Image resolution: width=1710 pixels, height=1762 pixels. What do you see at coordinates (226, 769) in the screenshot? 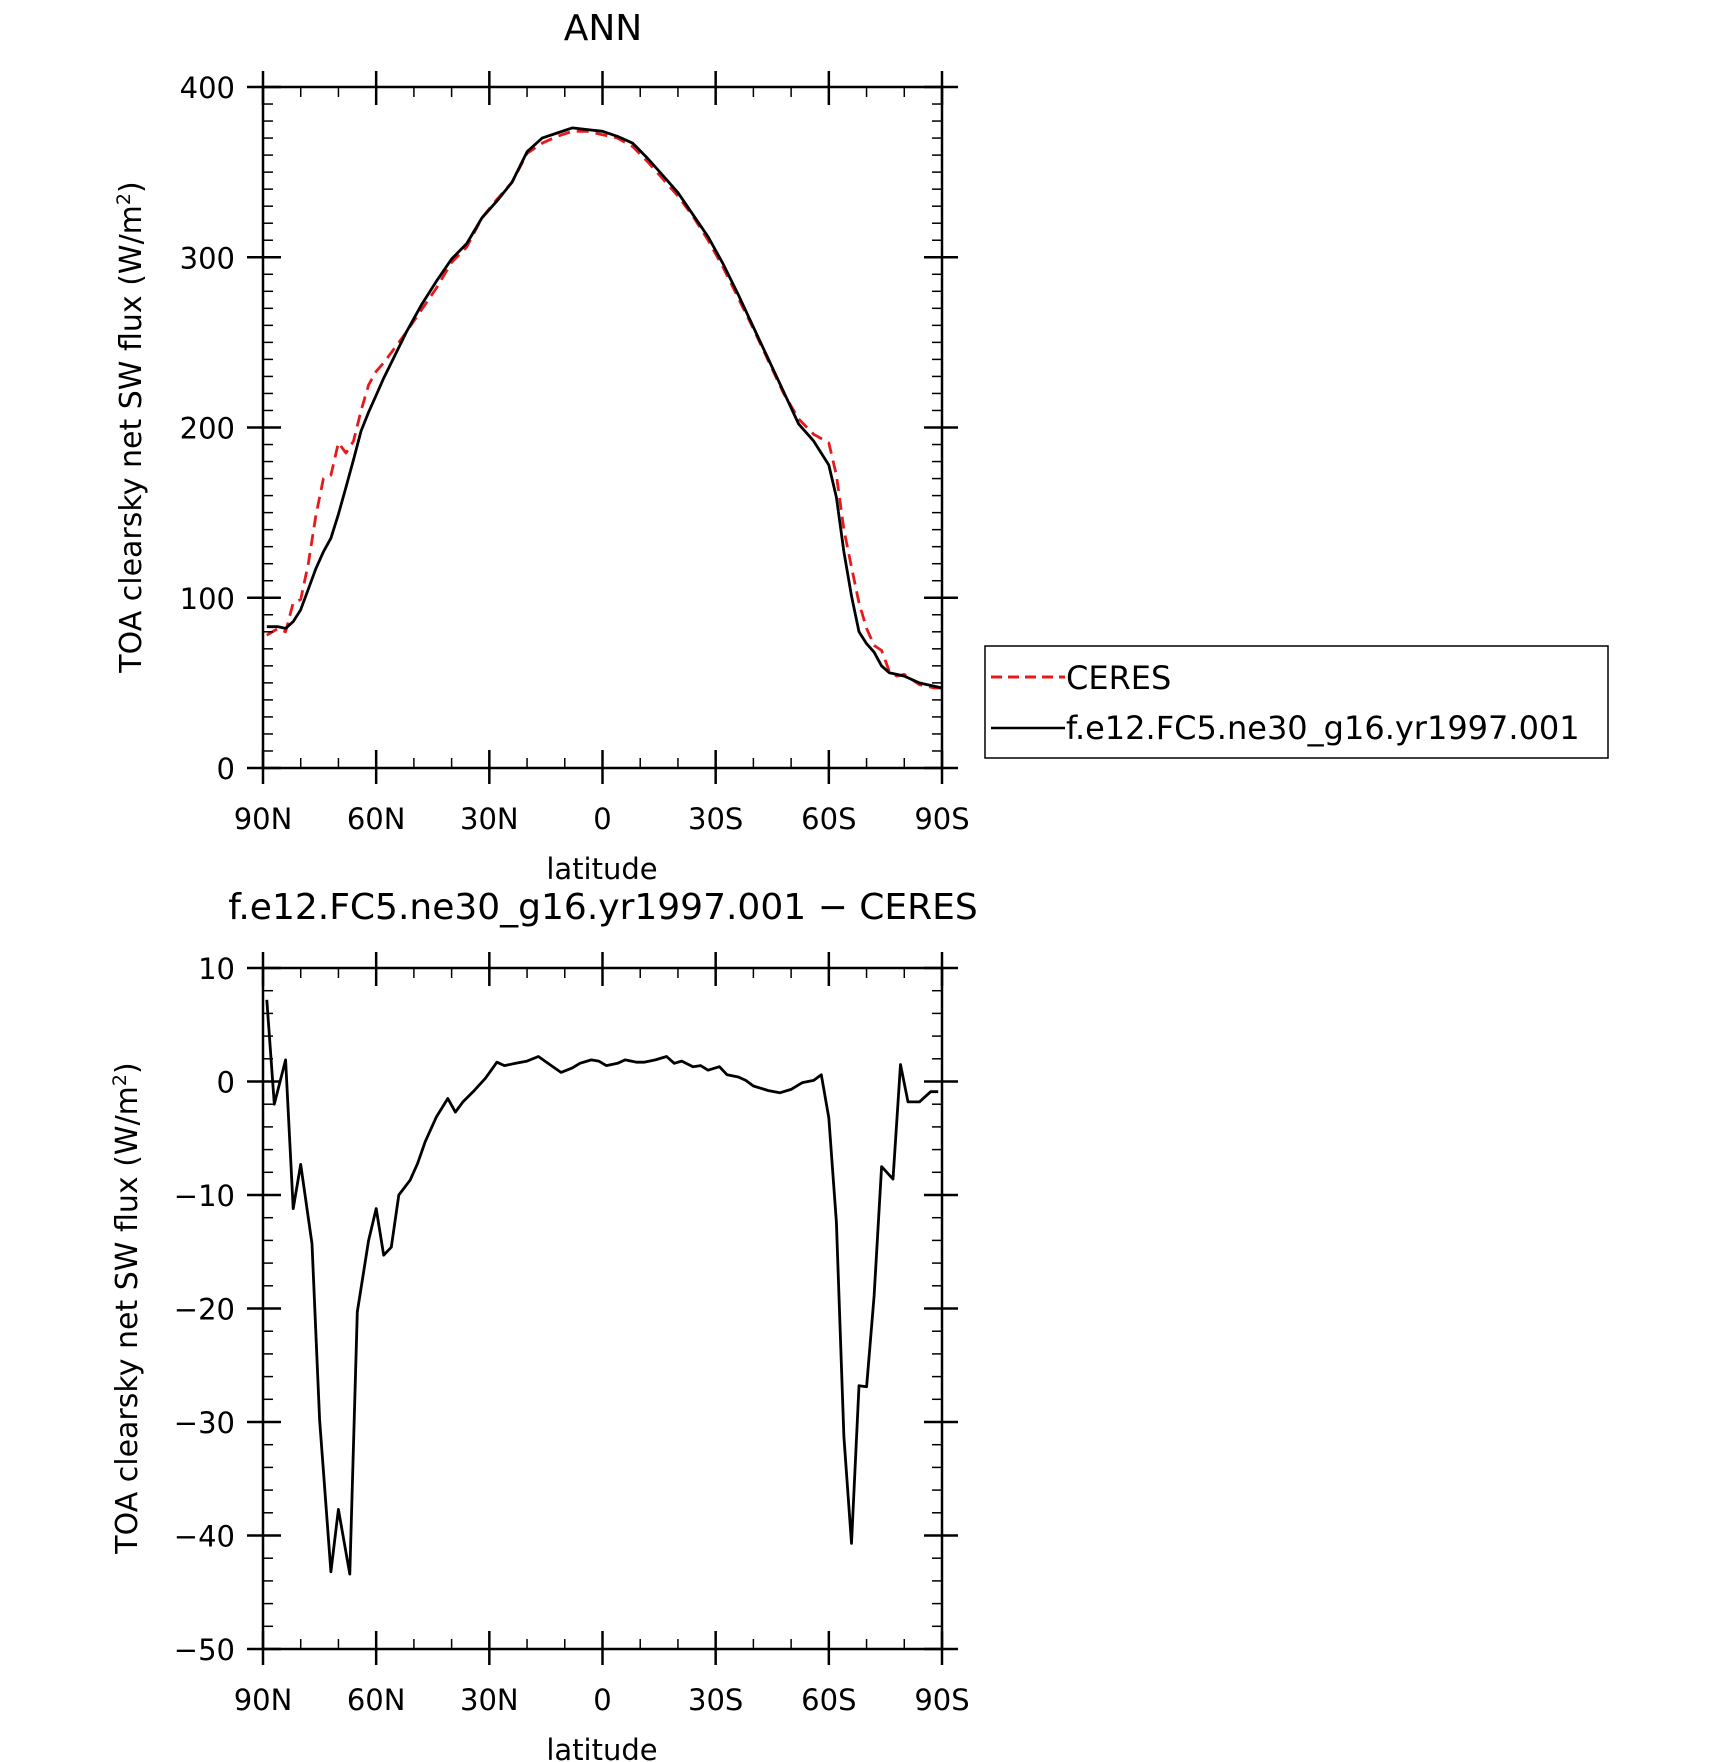
I see `top-y-tick-label: 0` at bounding box center [226, 769].